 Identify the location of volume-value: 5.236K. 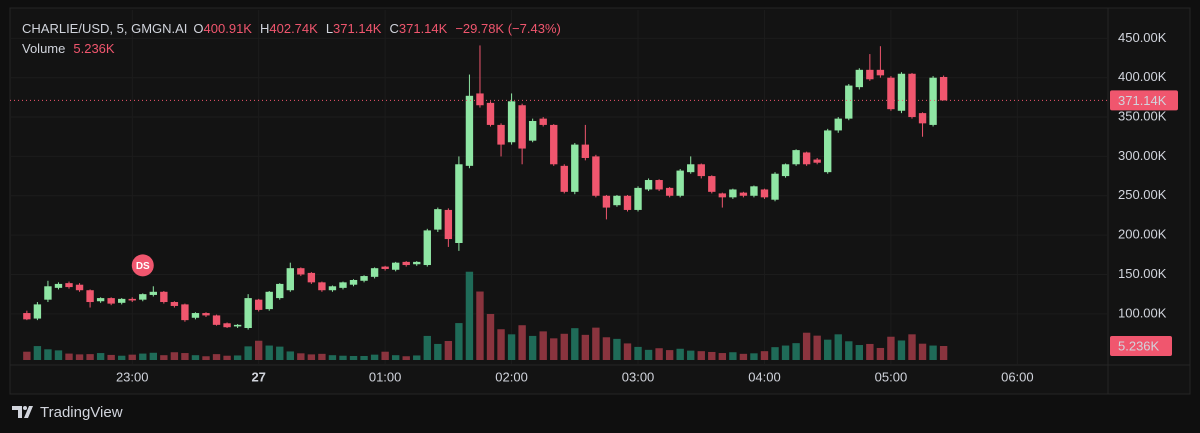
(94, 48).